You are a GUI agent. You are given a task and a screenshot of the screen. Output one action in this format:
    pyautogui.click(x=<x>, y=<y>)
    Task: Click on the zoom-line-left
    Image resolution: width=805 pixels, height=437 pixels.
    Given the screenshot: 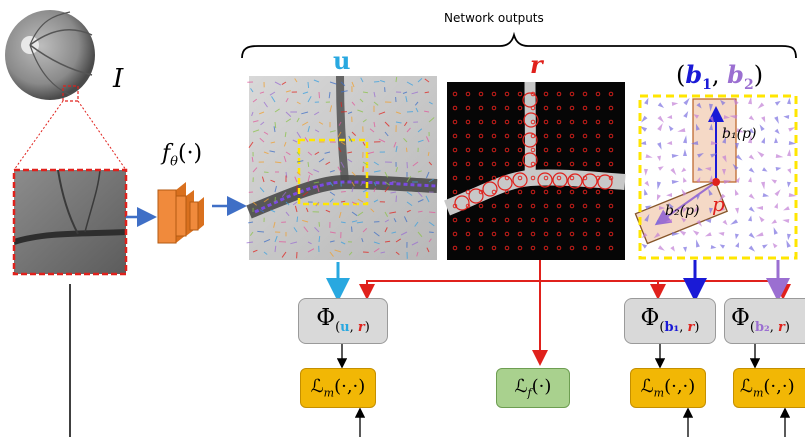 What is the action you would take?
    pyautogui.click(x=38, y=135)
    